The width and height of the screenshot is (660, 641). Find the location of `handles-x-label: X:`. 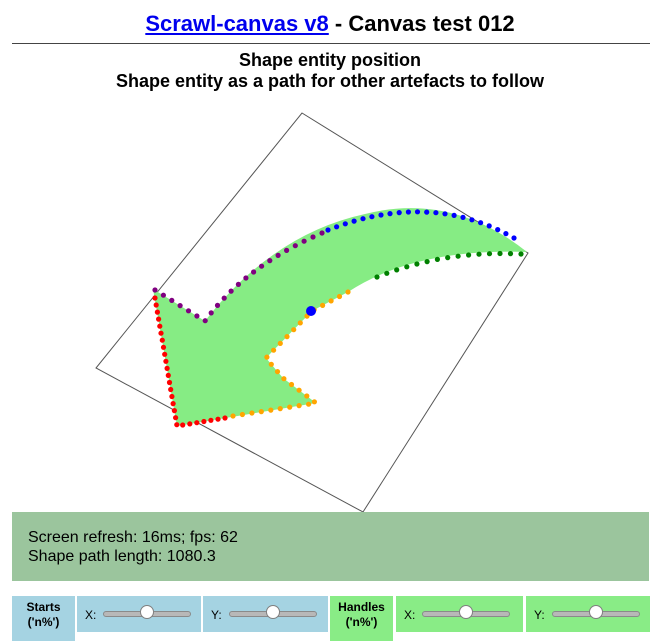

handles-x-label: X: is located at coordinates (410, 615).